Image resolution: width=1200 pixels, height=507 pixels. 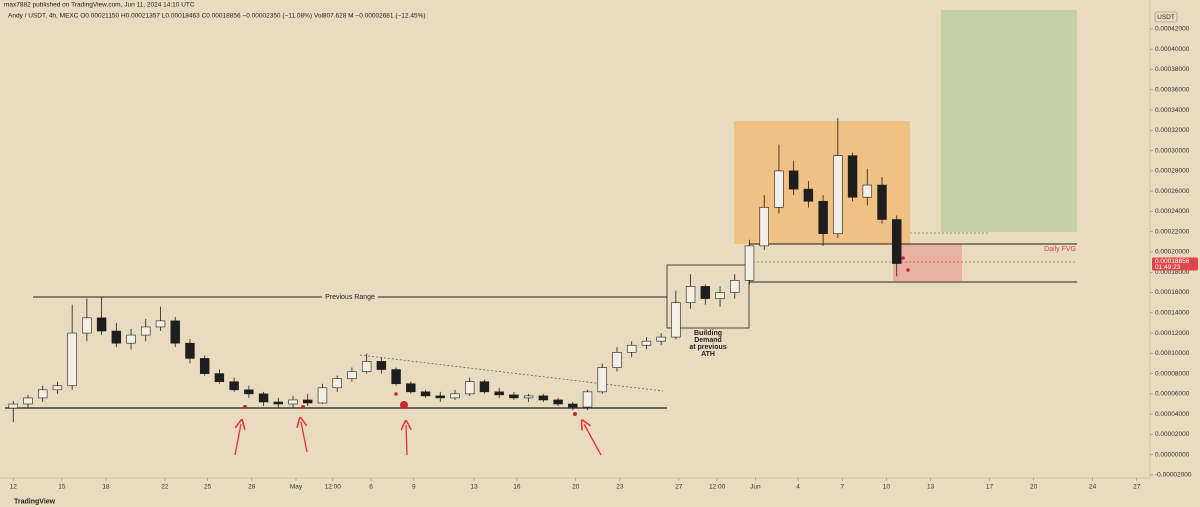 What do you see at coordinates (576, 487) in the screenshot?
I see `x-tick-label: 20` at bounding box center [576, 487].